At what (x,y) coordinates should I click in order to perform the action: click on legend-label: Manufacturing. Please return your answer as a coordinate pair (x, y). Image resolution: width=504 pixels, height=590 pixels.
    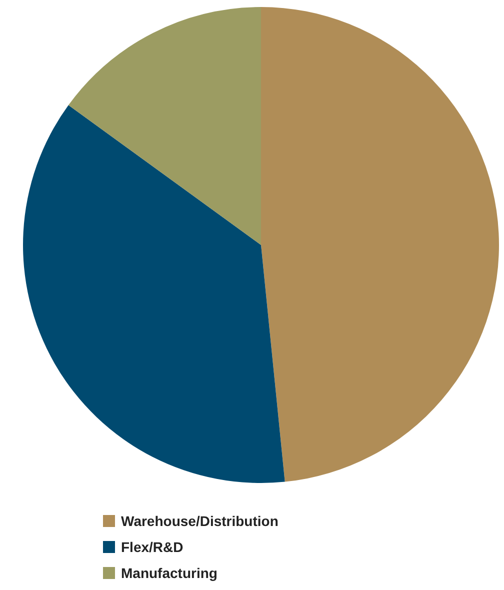
    Looking at the image, I should click on (169, 573).